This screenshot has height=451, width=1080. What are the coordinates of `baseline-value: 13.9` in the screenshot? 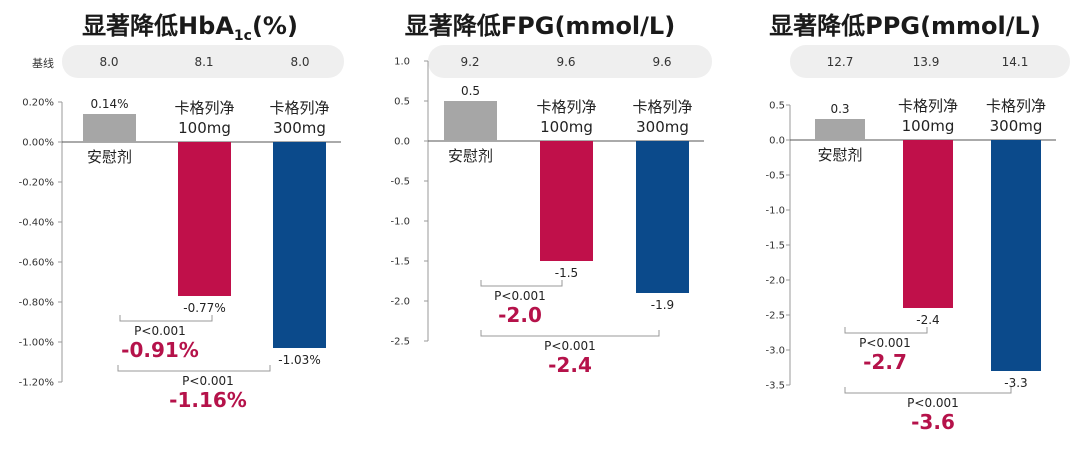 It's located at (926, 62).